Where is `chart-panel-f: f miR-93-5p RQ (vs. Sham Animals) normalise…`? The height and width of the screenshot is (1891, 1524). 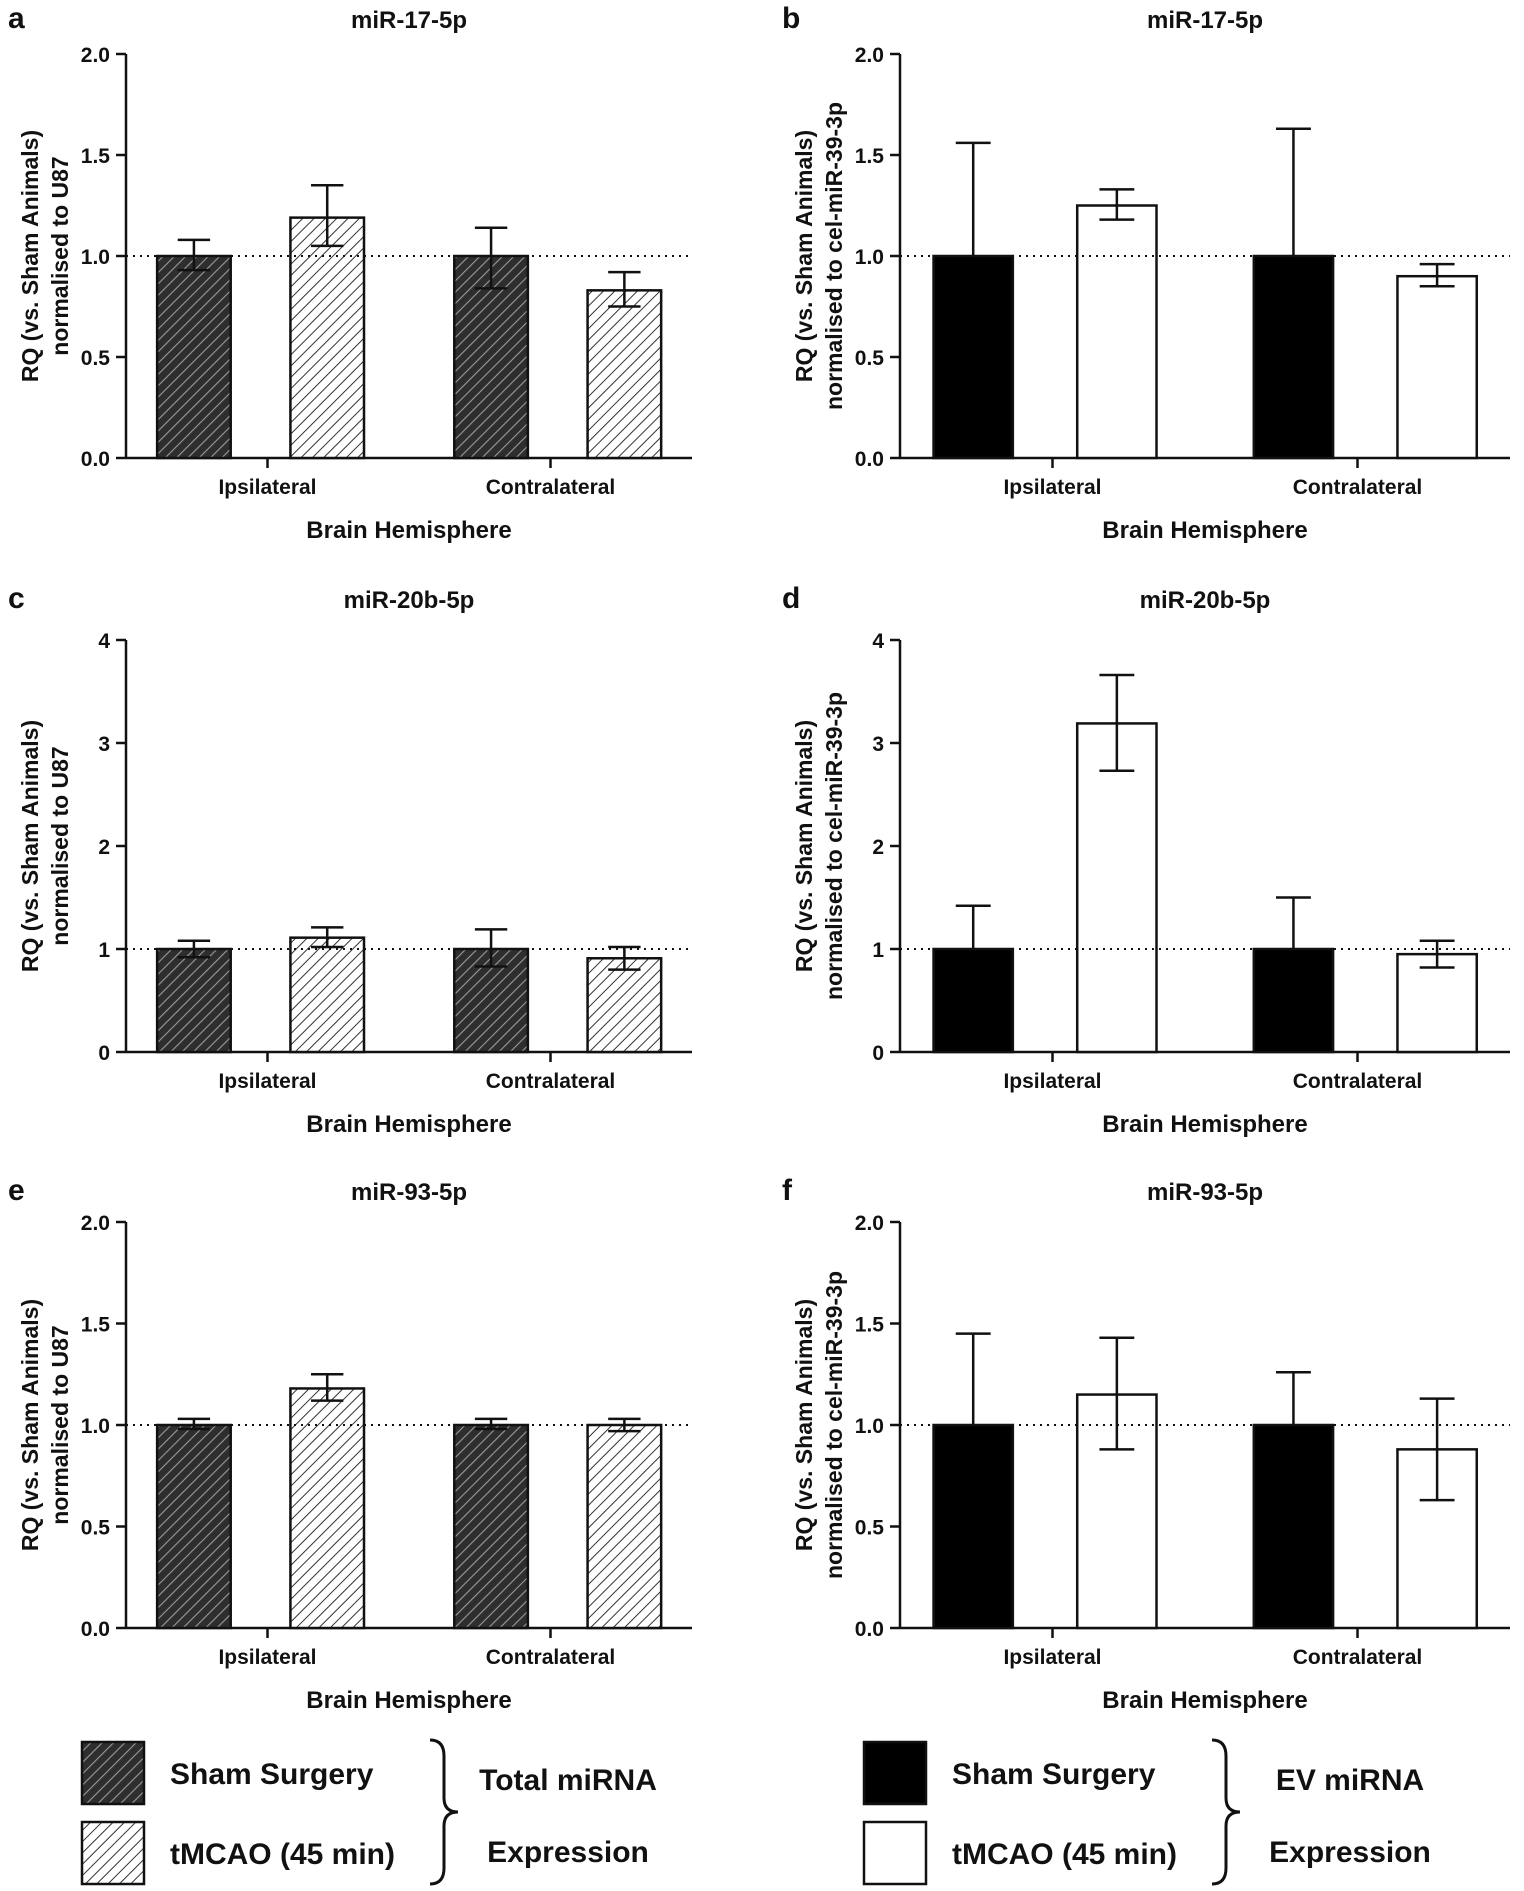
chart-panel-f: f miR-93-5p RQ (vs. Sham Animals) normalise… is located at coordinates (1146, 1444).